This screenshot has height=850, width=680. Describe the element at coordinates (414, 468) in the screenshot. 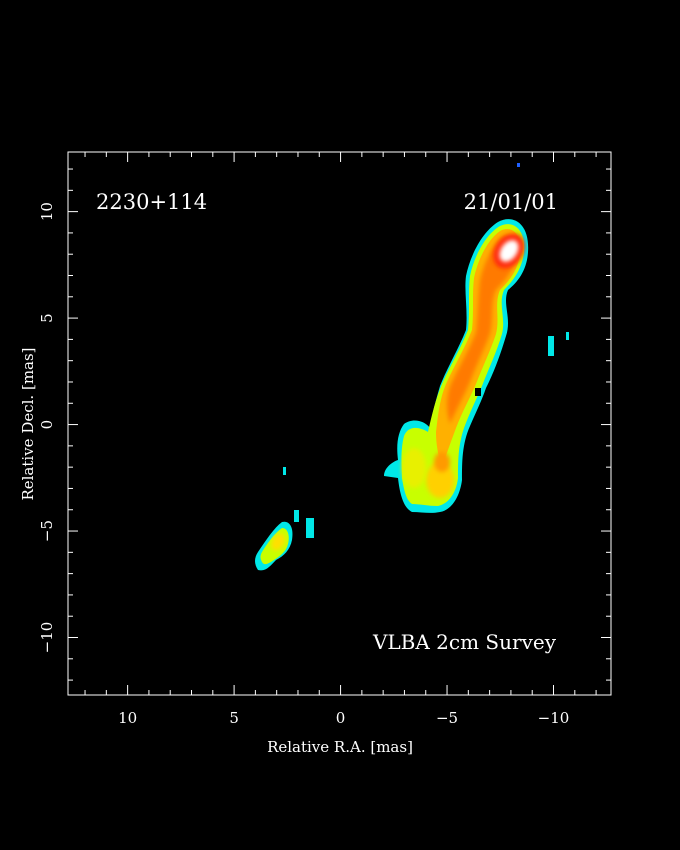

I see `knot-yellow-b` at that location.